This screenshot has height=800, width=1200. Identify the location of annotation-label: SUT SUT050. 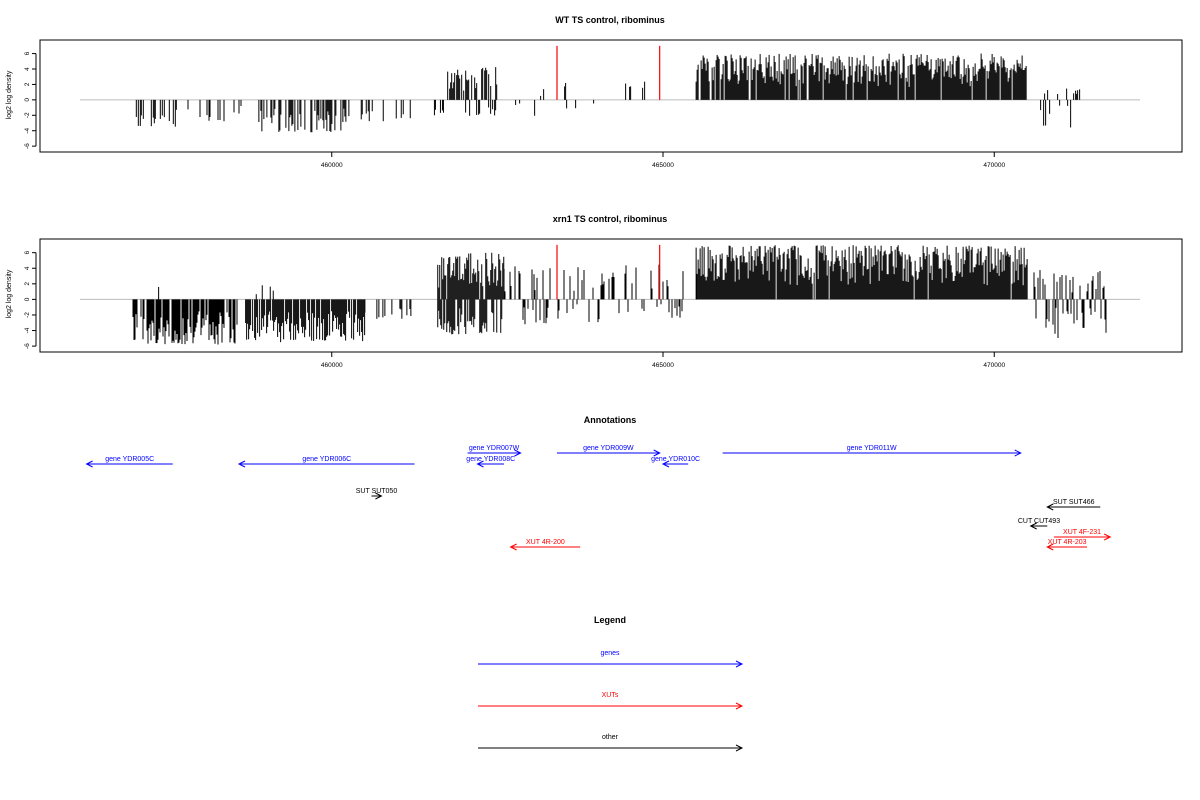
(377, 491).